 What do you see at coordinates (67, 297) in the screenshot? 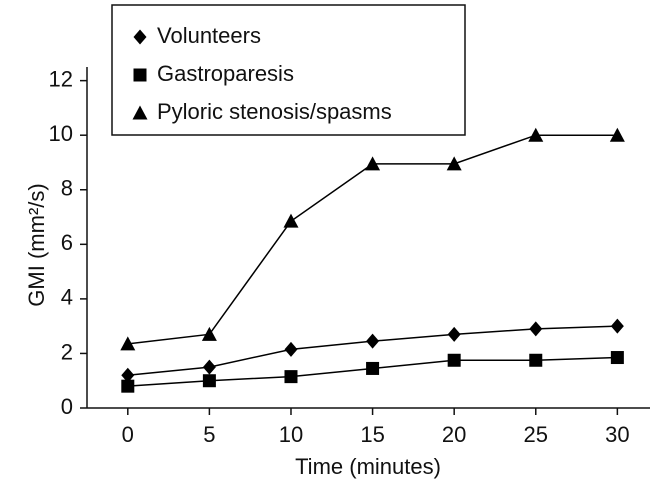
I see `y-tick-label: 4` at bounding box center [67, 297].